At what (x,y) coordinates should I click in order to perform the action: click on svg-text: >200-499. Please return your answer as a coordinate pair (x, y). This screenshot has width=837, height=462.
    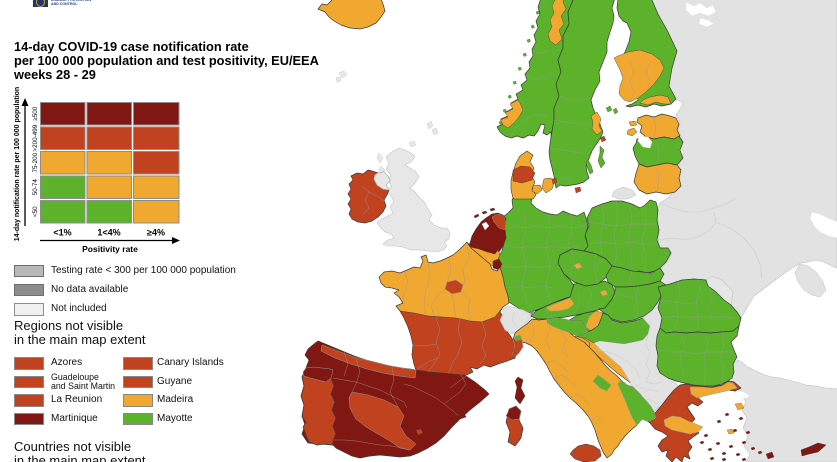
    Looking at the image, I should click on (35, 137).